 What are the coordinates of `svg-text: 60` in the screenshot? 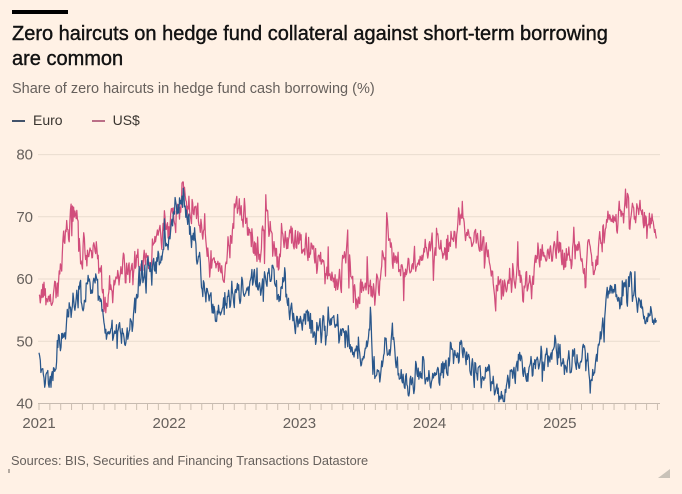 It's located at (24, 279).